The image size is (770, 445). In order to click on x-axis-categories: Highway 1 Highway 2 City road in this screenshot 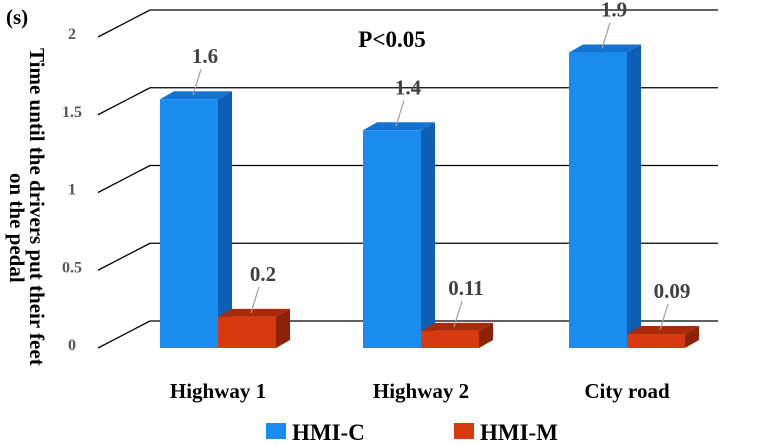, I will do `click(420, 391)`.